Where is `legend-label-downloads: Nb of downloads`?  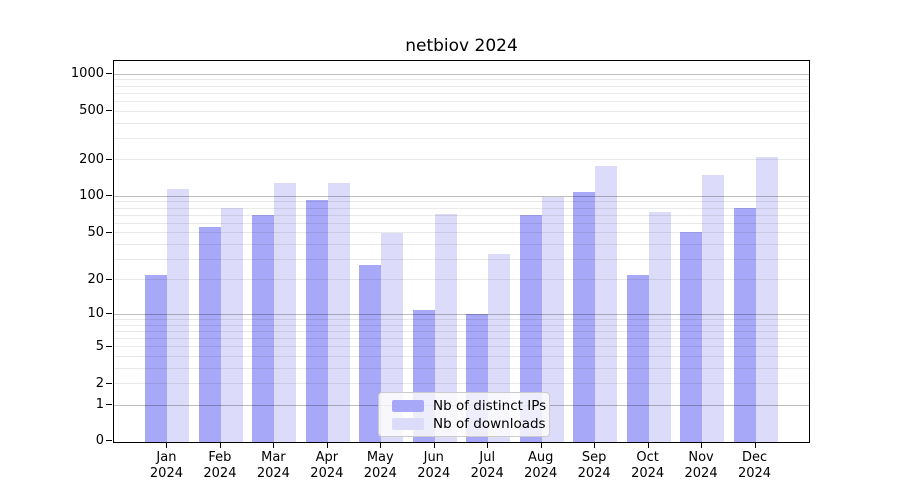 legend-label-downloads: Nb of downloads is located at coordinates (489, 424).